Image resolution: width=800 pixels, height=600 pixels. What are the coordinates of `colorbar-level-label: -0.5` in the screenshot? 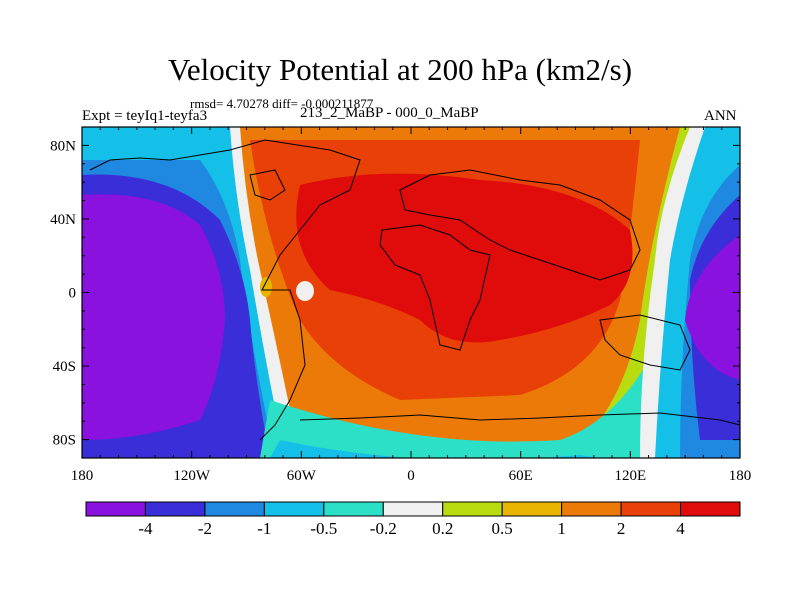 It's located at (323, 528).